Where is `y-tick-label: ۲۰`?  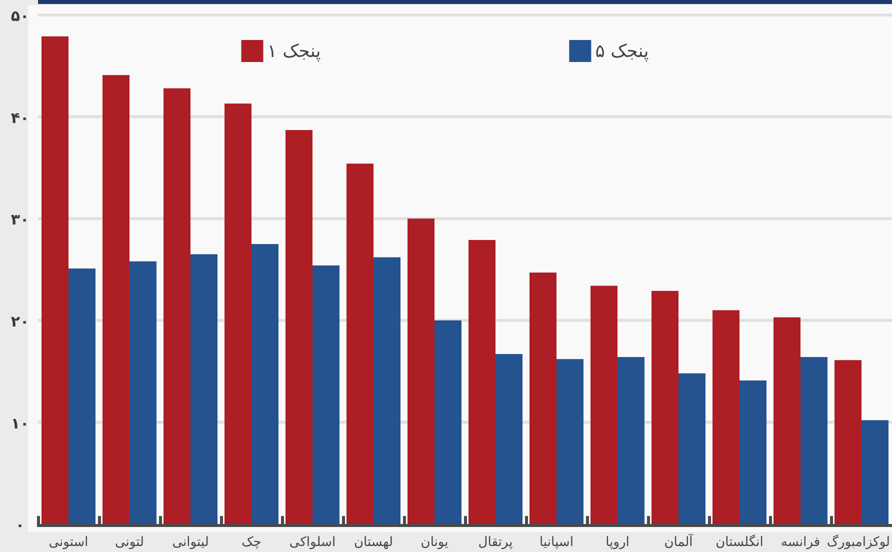
y-tick-label: ۲۰ is located at coordinates (20, 321).